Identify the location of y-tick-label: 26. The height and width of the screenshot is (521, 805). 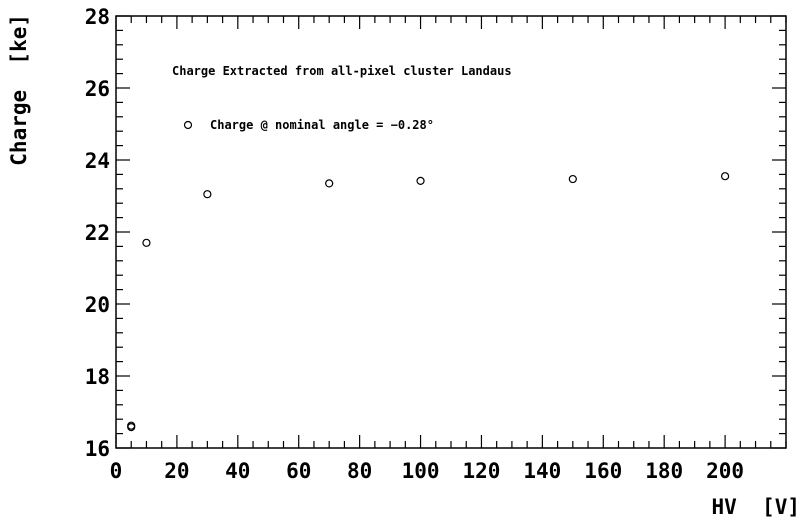
(97, 89).